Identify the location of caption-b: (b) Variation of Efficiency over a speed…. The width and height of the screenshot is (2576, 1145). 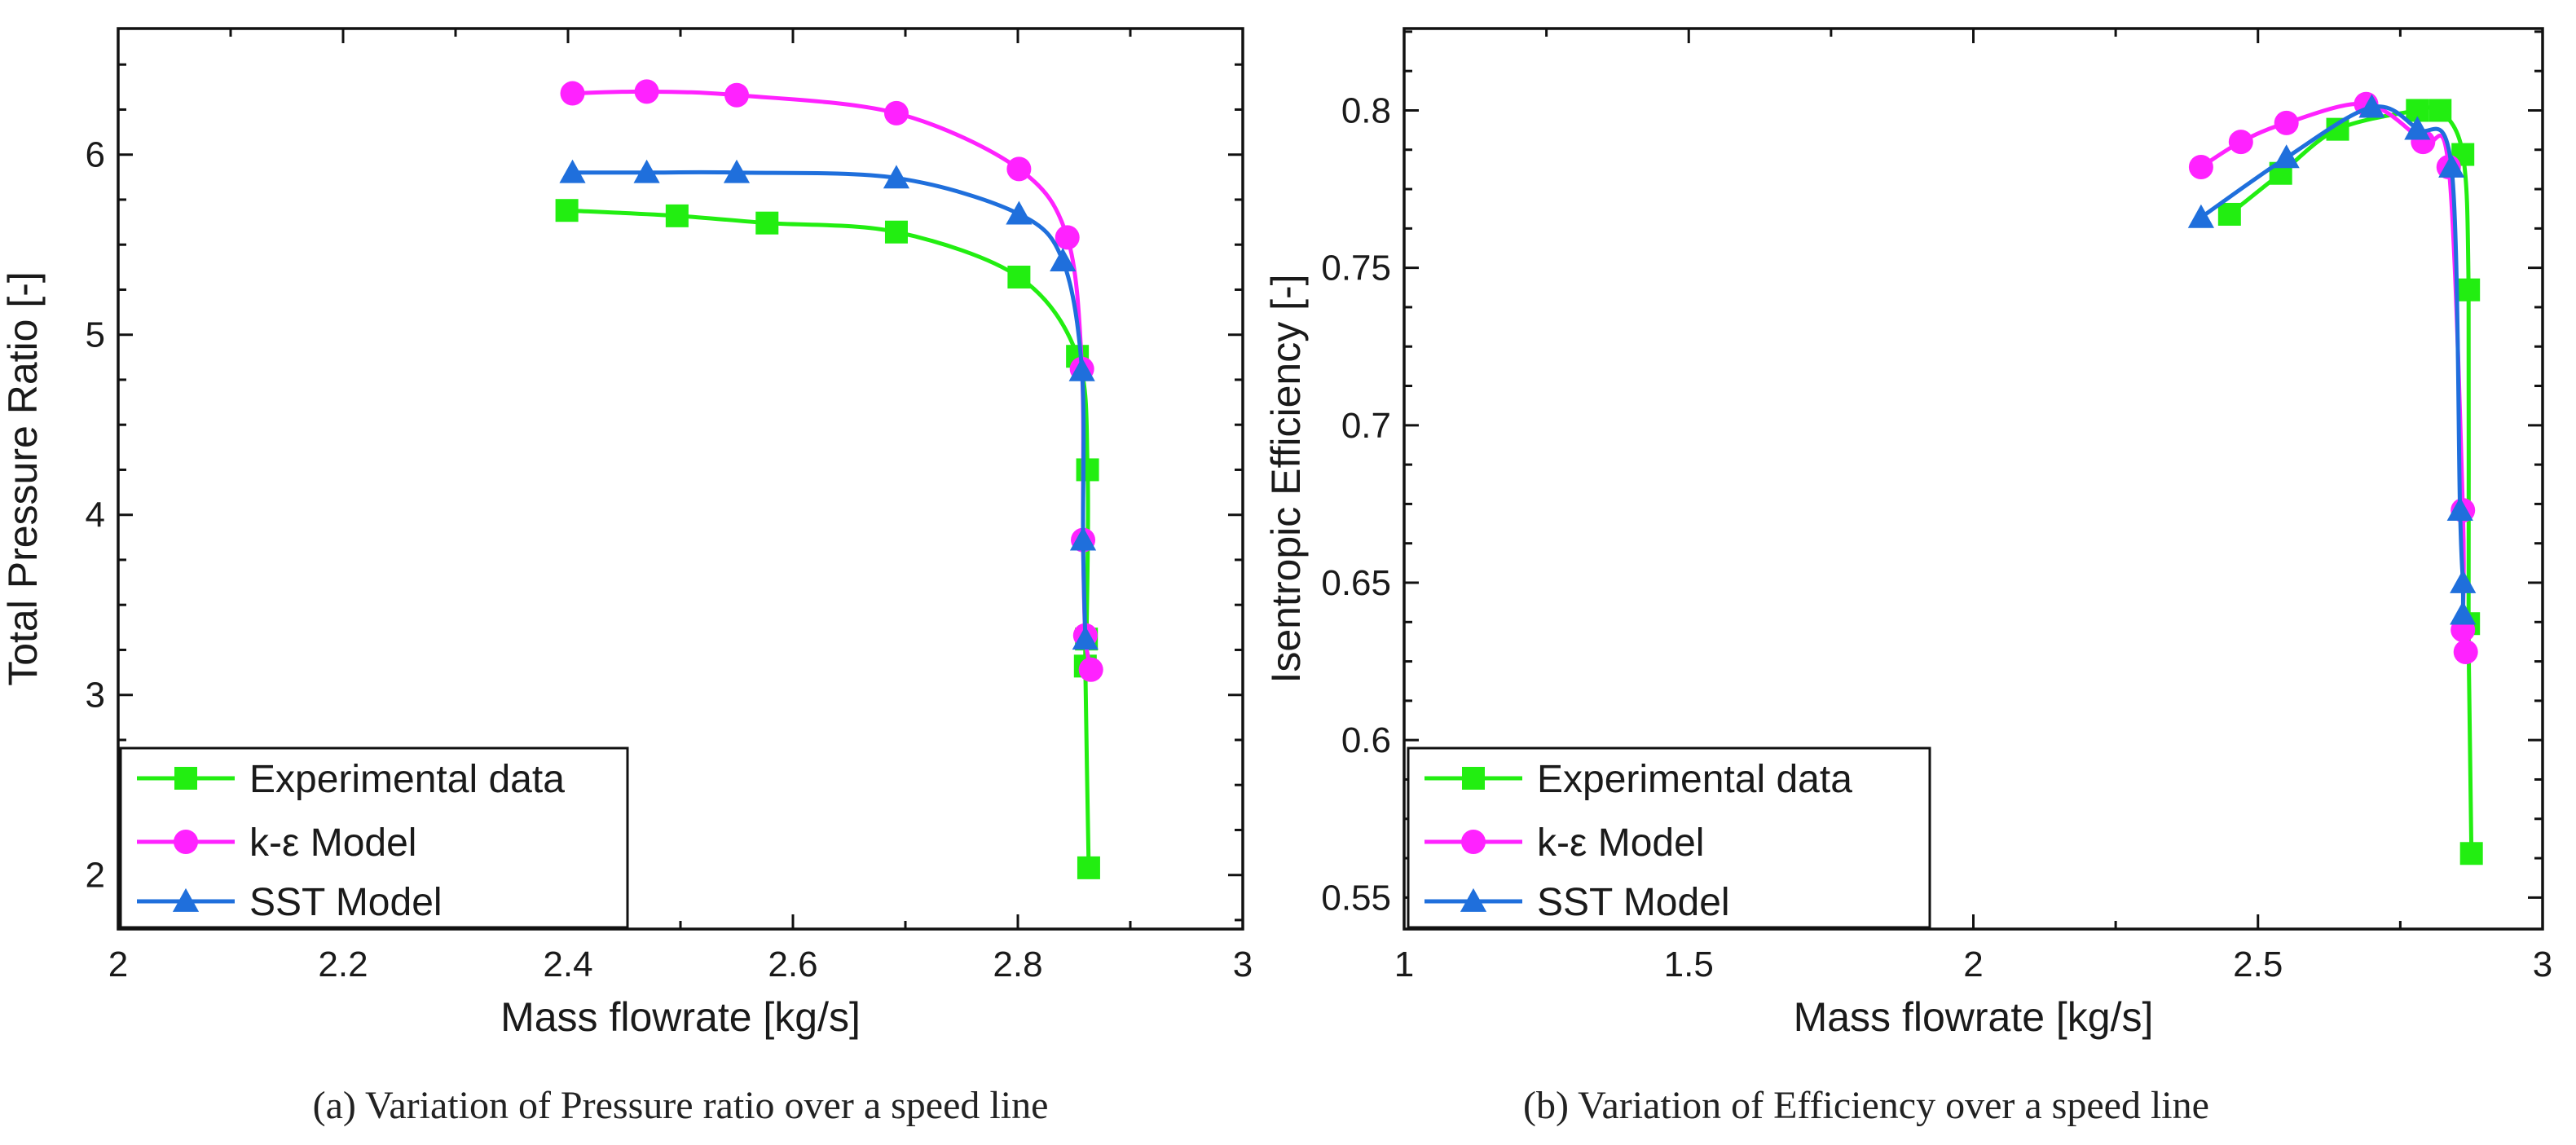
(1866, 1106).